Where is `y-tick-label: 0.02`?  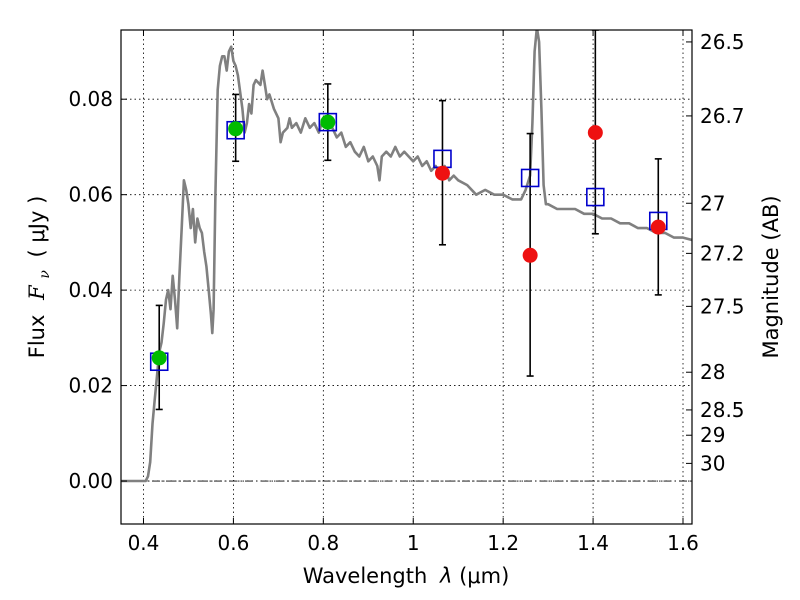 y-tick-label: 0.02 is located at coordinates (90, 386).